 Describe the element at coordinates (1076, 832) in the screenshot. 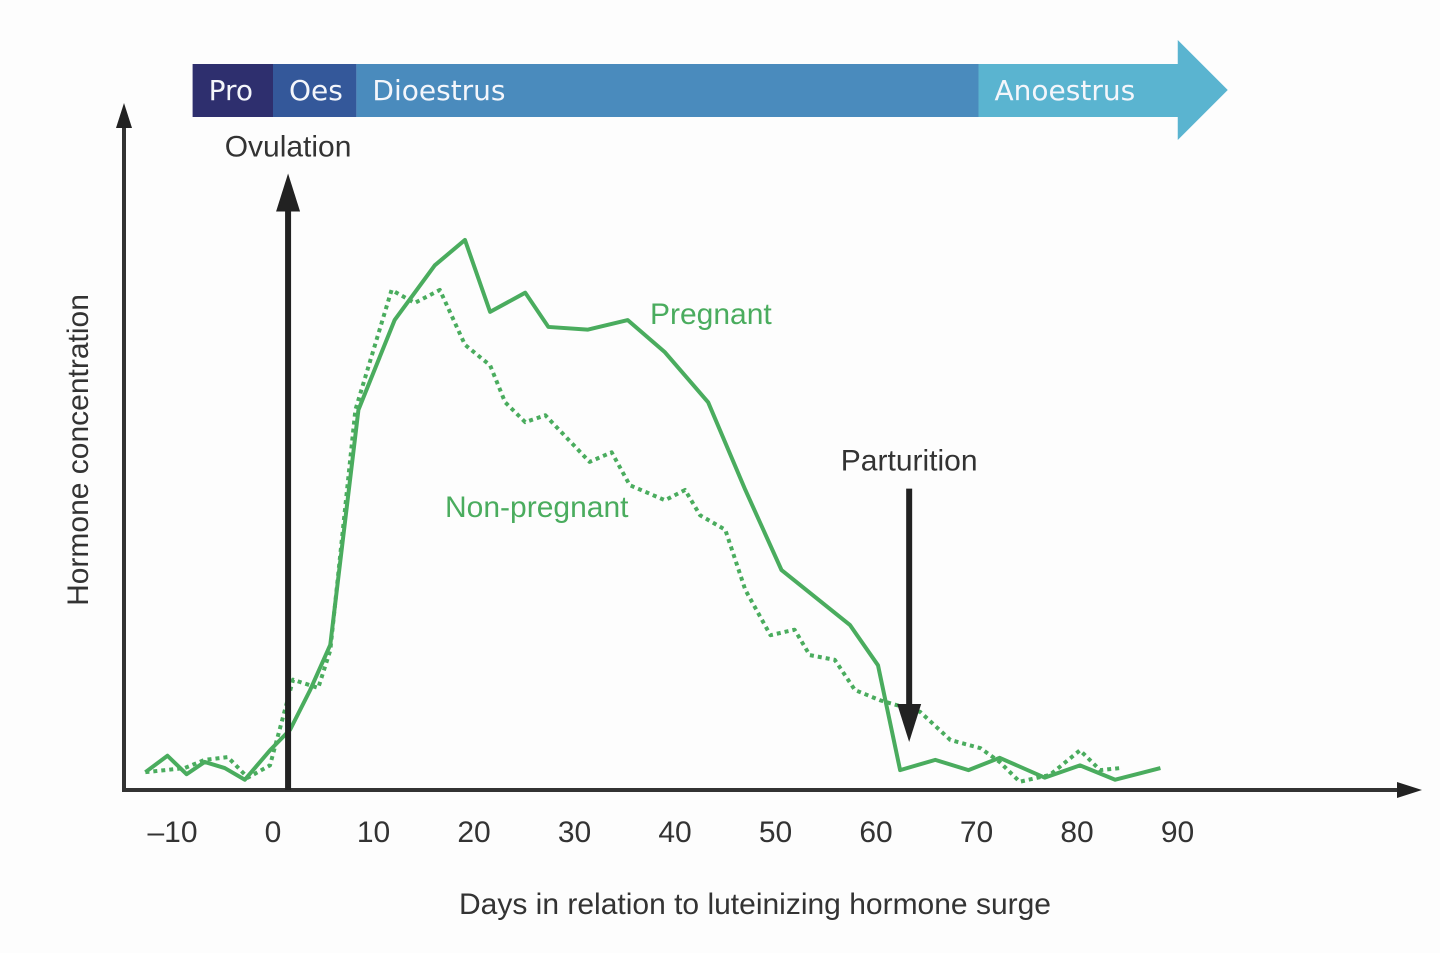

I see `x-tick-label: 80` at that location.